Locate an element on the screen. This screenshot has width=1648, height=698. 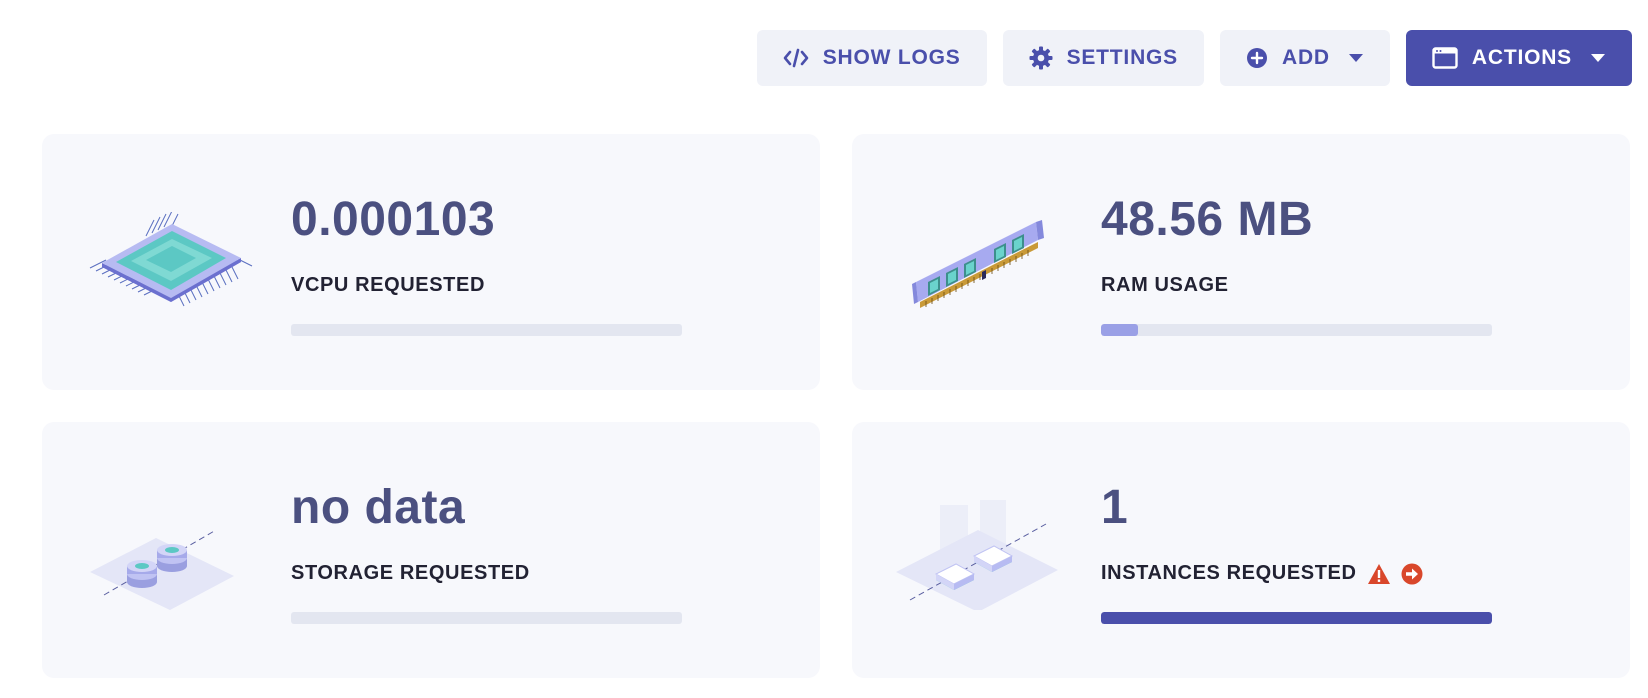
storage-label-text: STORAGE REQUESTED is located at coordinates (410, 573).